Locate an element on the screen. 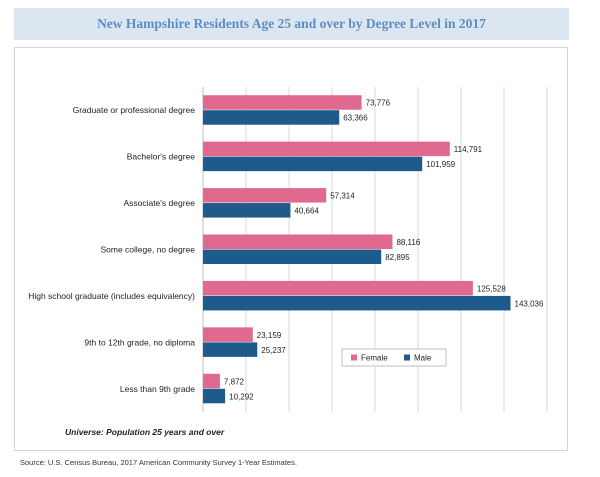 Image resolution: width=600 pixels, height=477 pixels. data-label-male: 82,895 is located at coordinates (397, 257).